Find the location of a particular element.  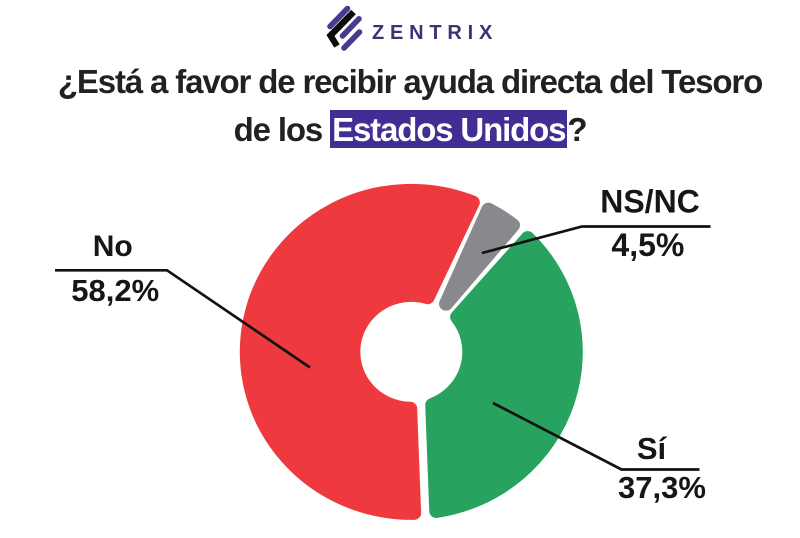

svg-text: 4,5% is located at coordinates (647, 245).